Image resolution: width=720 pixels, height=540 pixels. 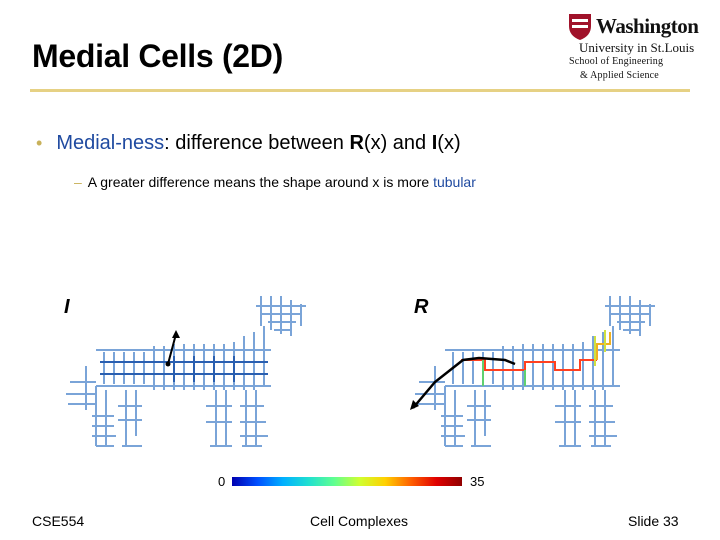 What do you see at coordinates (222, 481) in the screenshot?
I see `colorbar-min: 0` at bounding box center [222, 481].